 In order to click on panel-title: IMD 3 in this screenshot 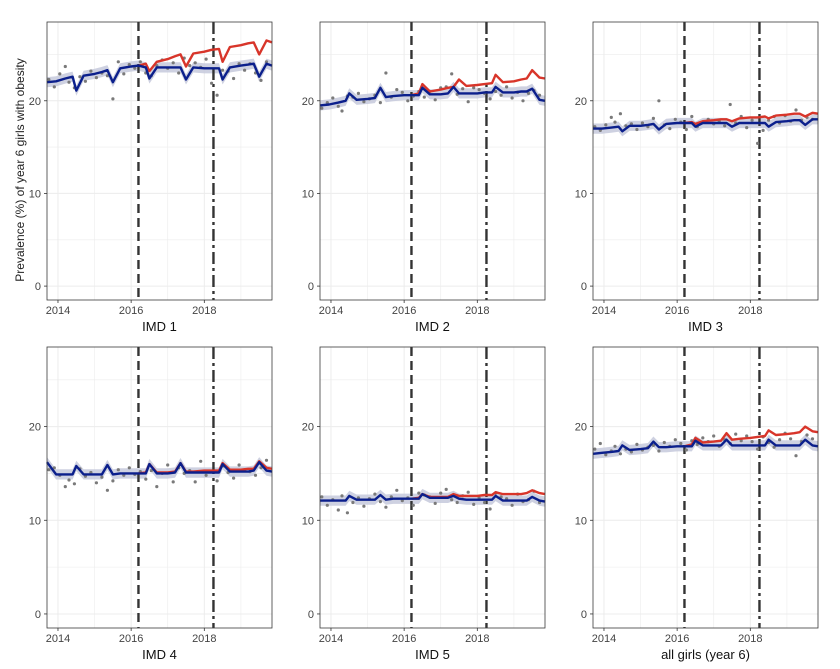, I will do `click(705, 326)`.